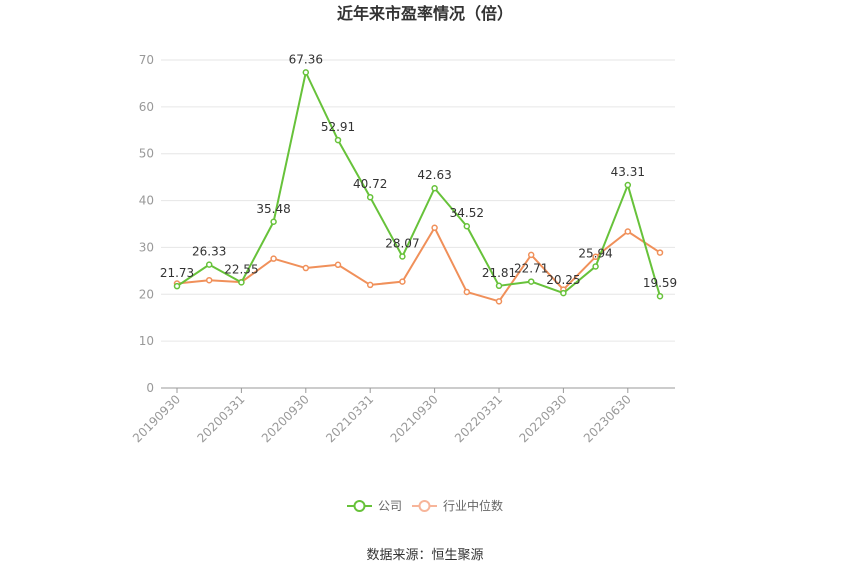 The width and height of the screenshot is (850, 575). Describe the element at coordinates (424, 555) in the screenshot. I see `data-source: 数据来源：恒生聚源` at that location.